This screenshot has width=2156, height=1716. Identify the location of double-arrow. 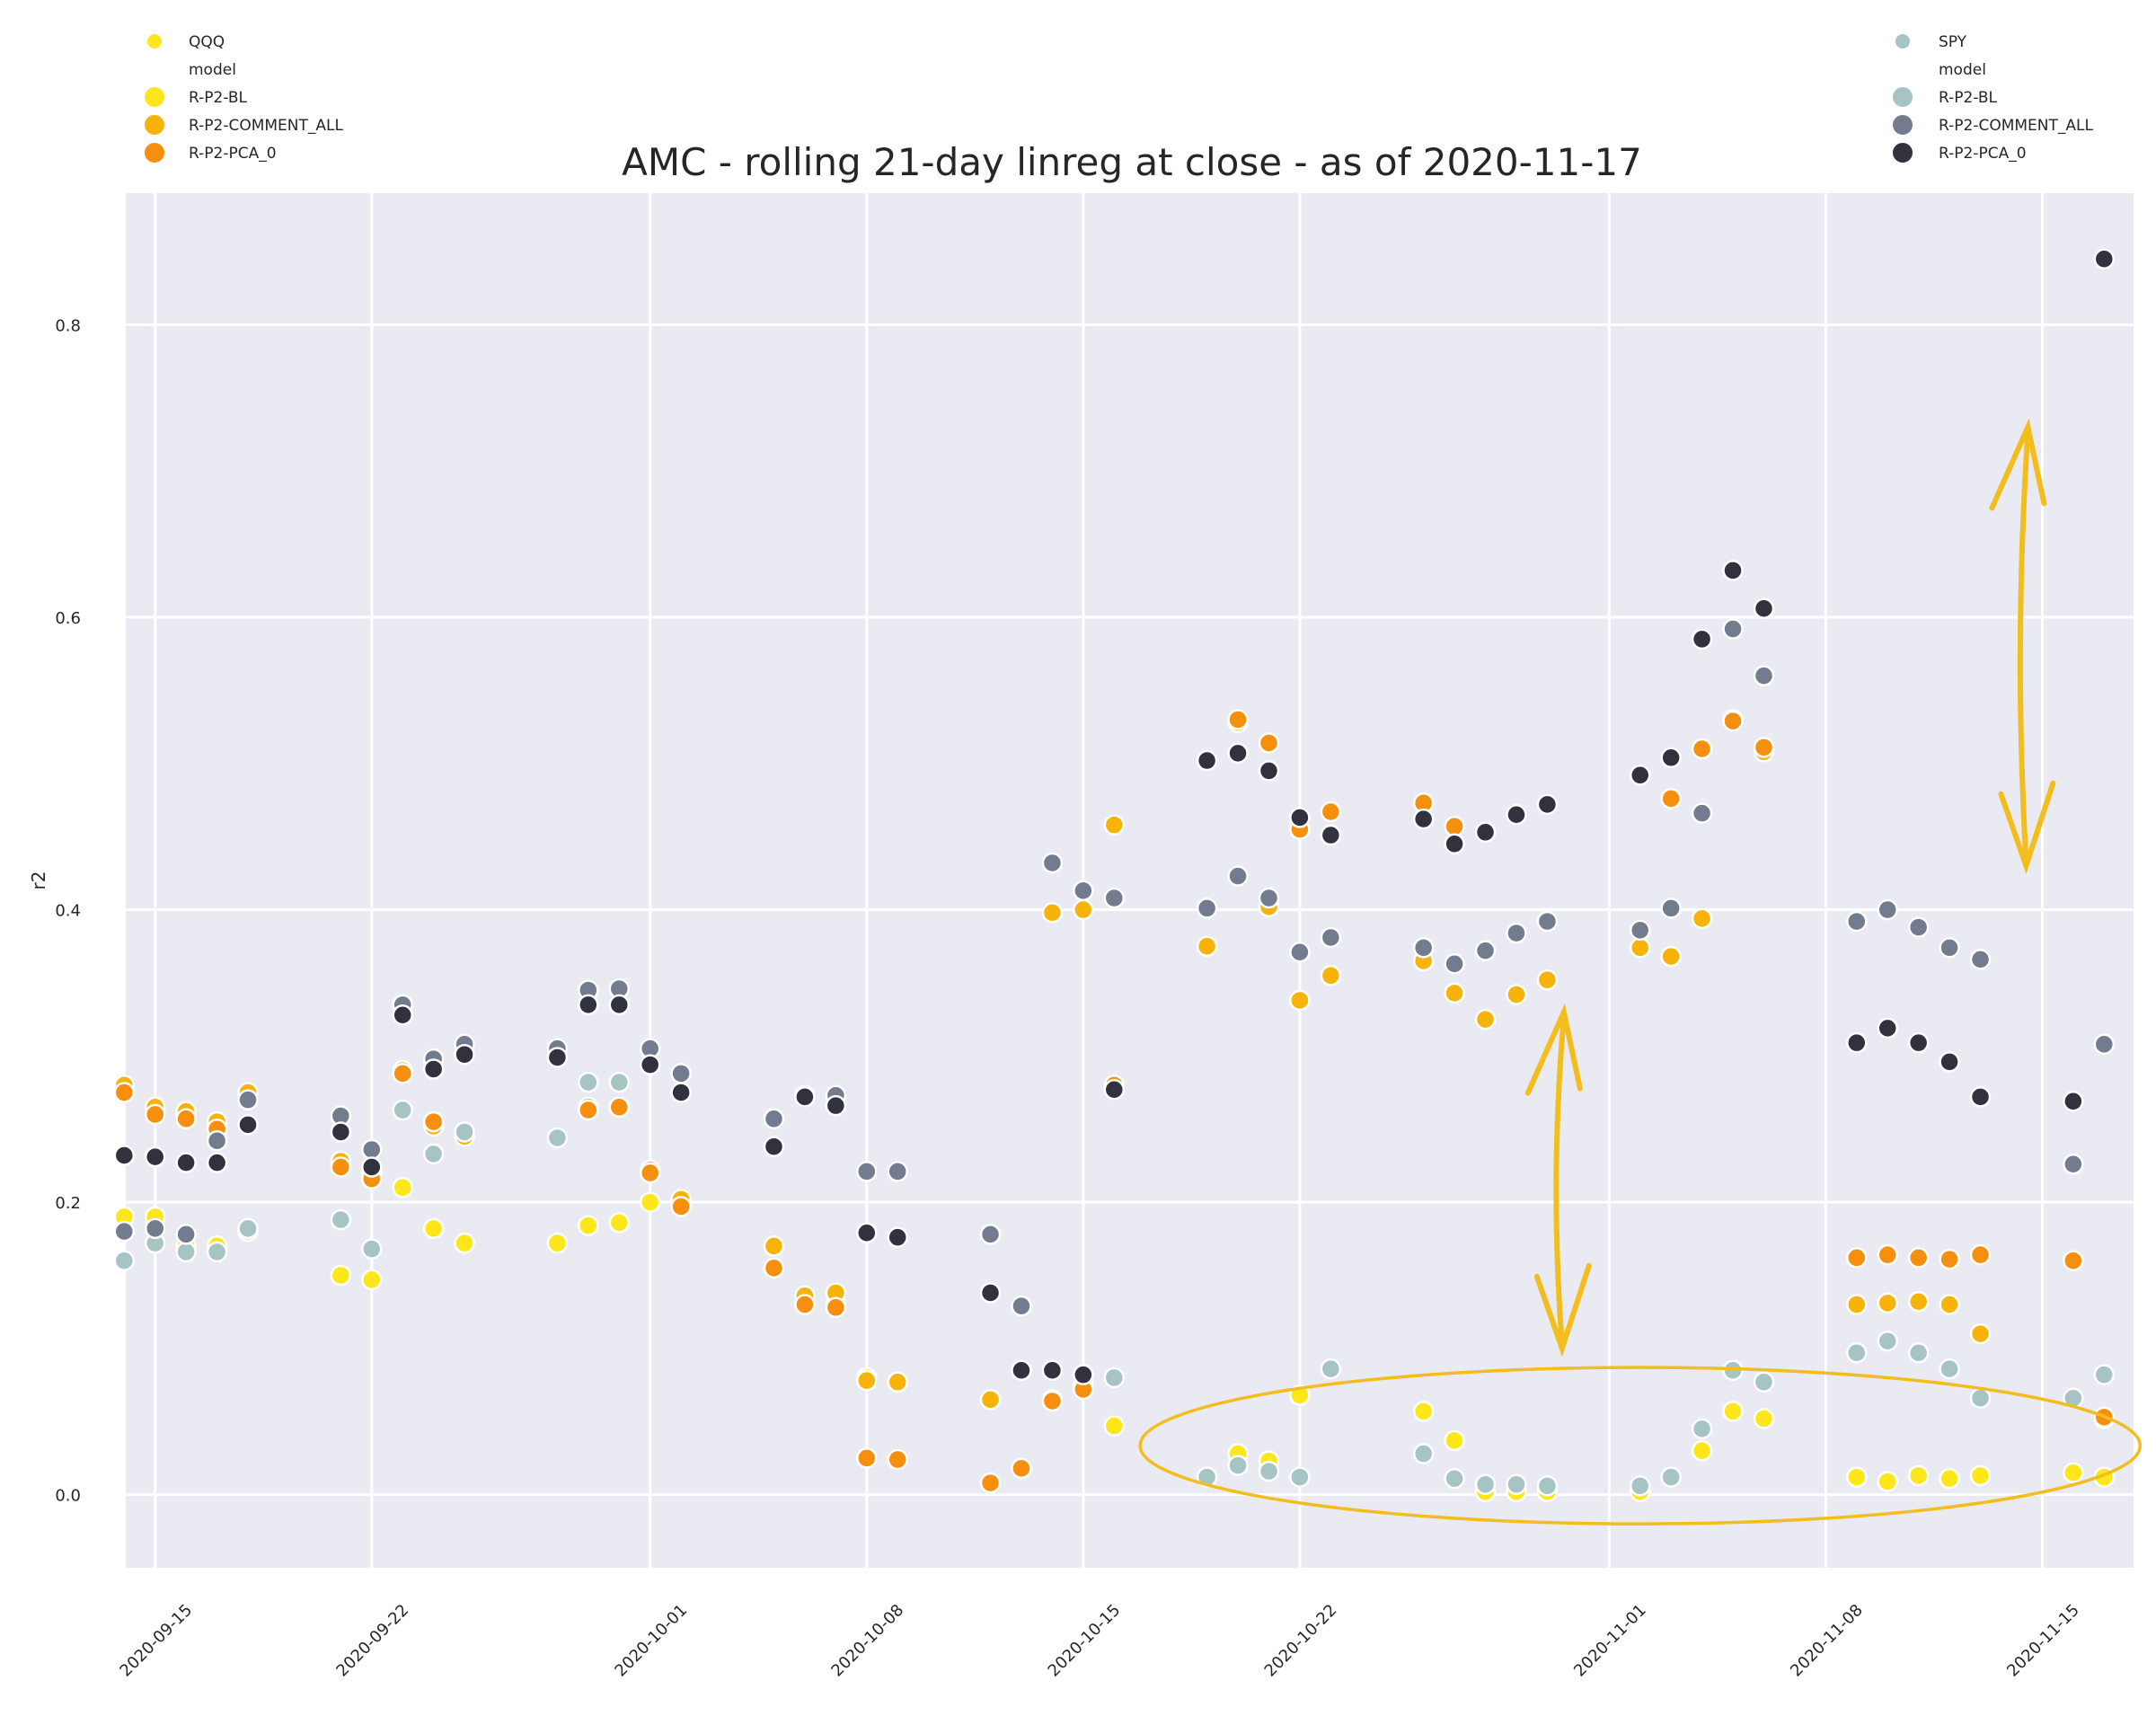
(1558, 1180).